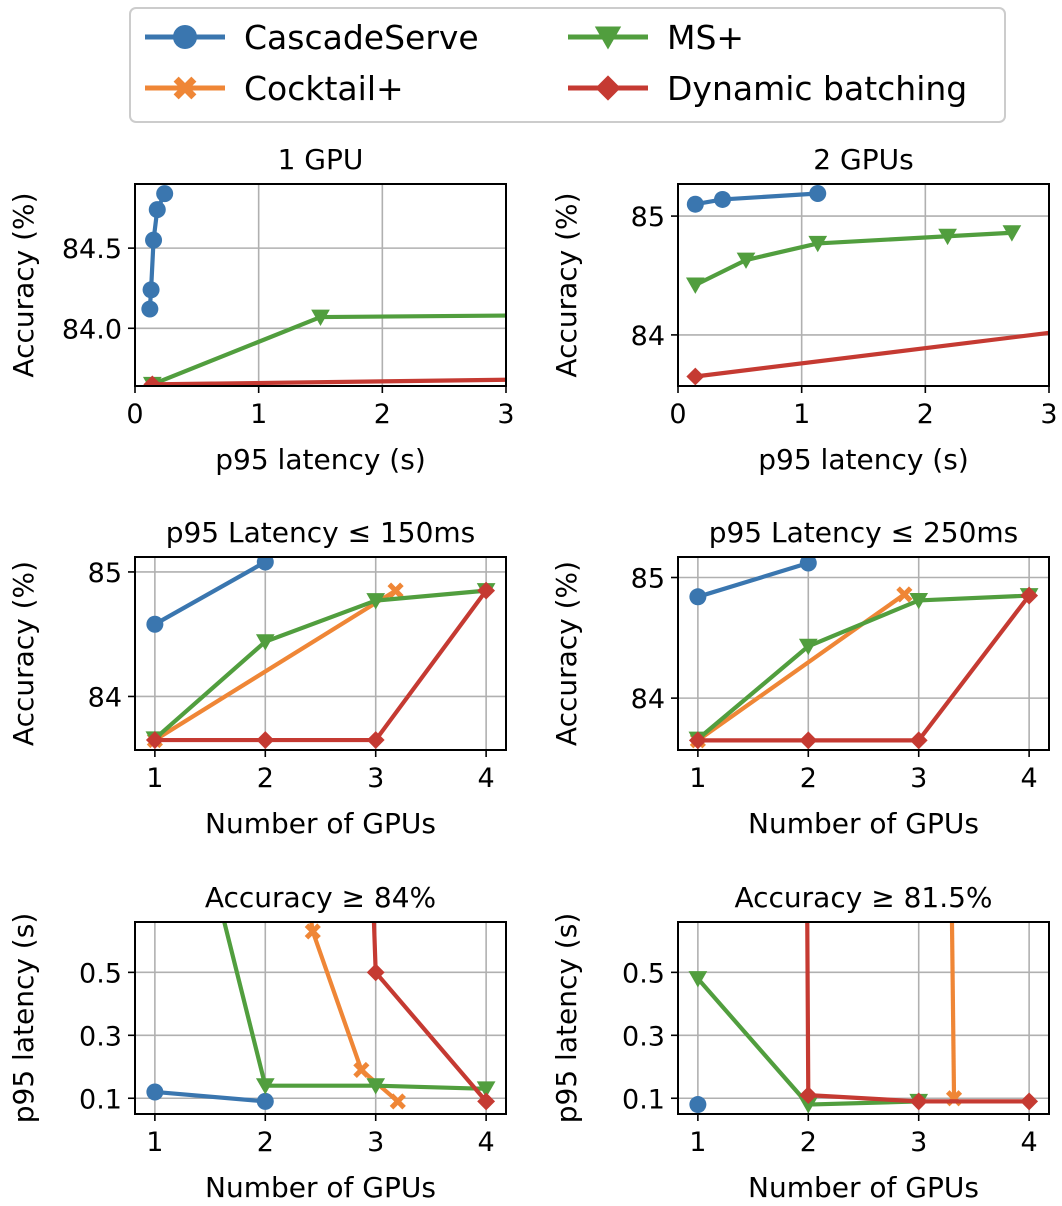 The image size is (1062, 1206). Describe the element at coordinates (863, 1187) in the screenshot. I see `panel-6-xlabel: Number of GPUs` at that location.